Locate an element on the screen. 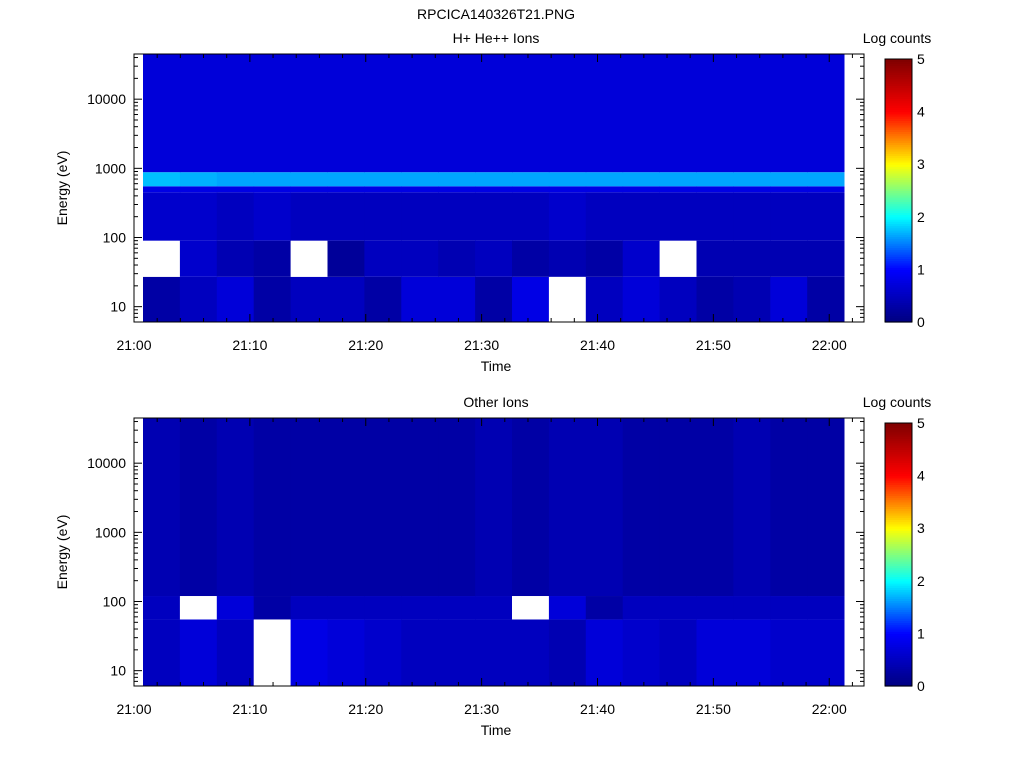 The width and height of the screenshot is (1024, 768). panel-title: Other Ions is located at coordinates (495, 402).